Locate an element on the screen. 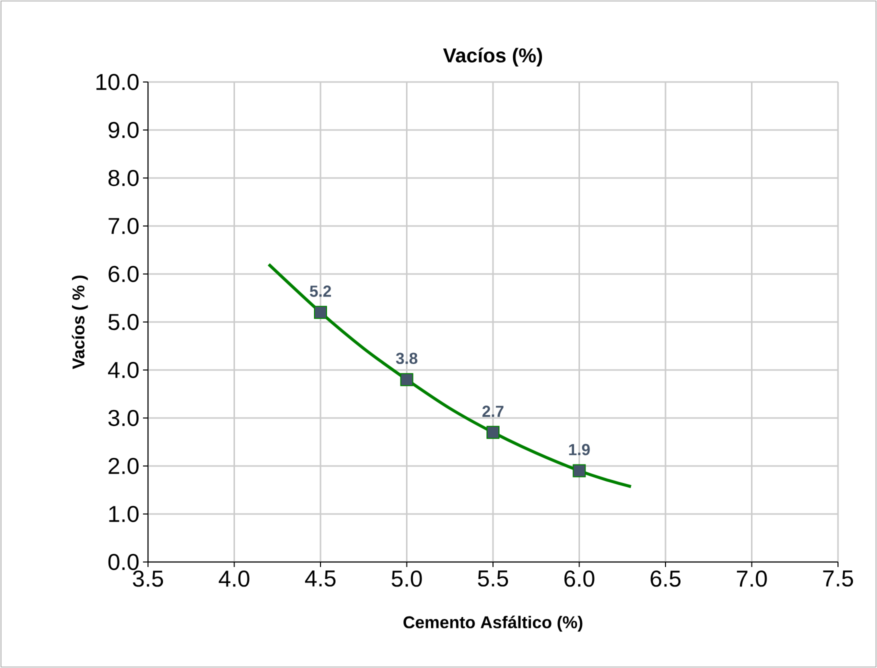  x-tick-label: 6.5 is located at coordinates (665, 578).